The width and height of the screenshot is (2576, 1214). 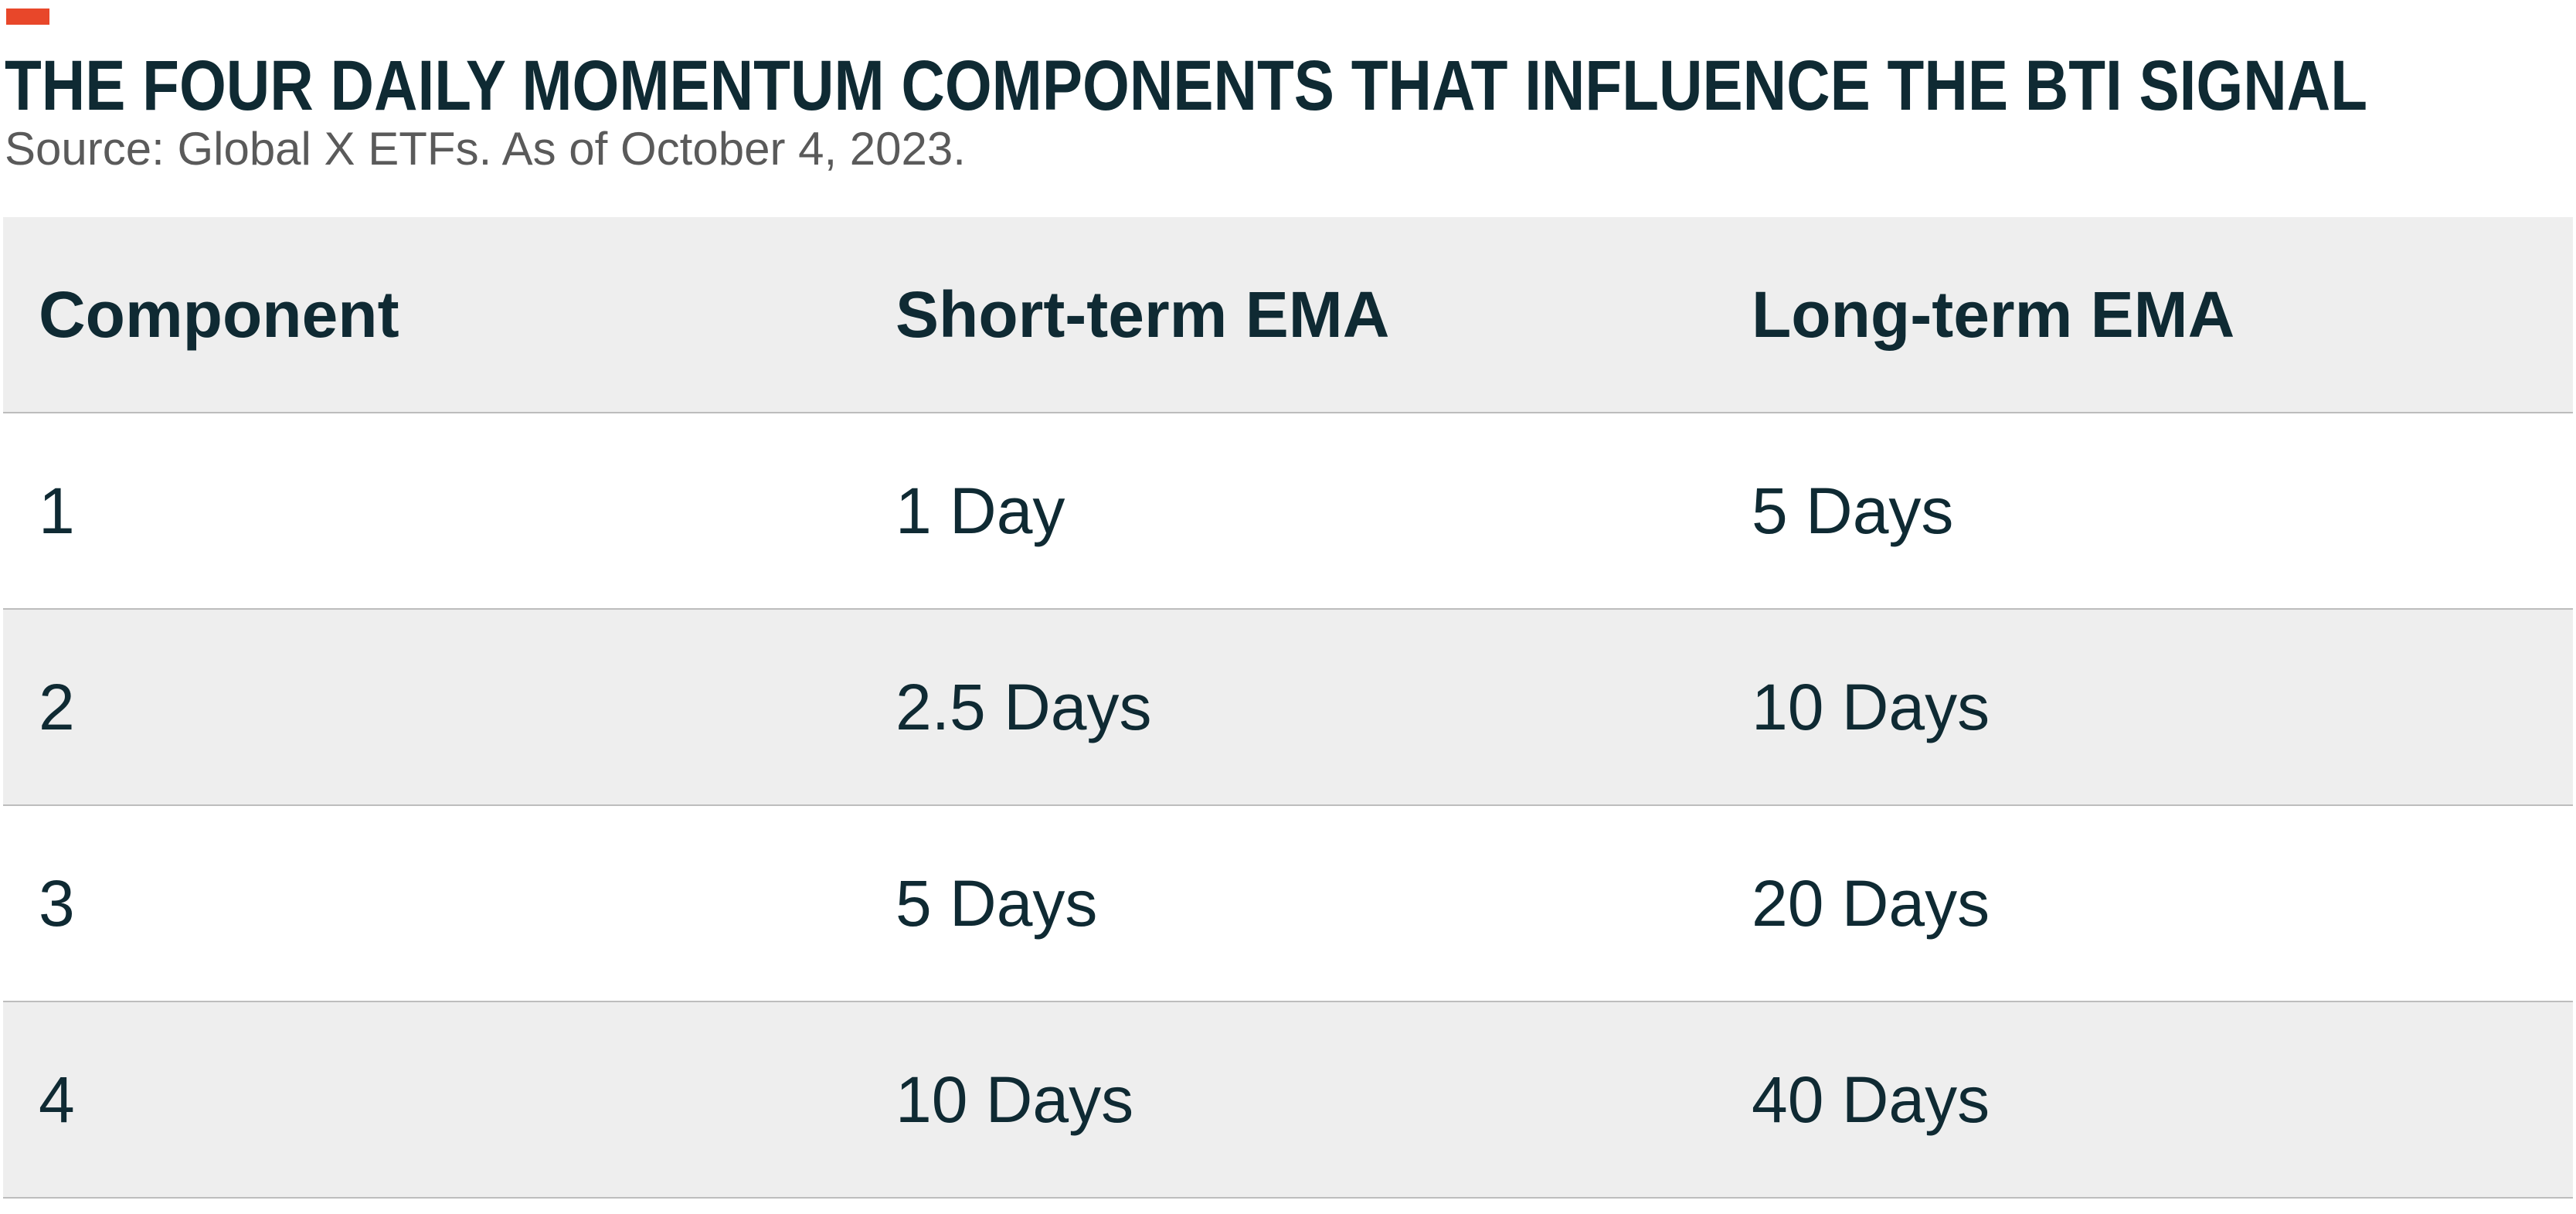 I want to click on table-cell: 40 Days, so click(x=1871, y=1099).